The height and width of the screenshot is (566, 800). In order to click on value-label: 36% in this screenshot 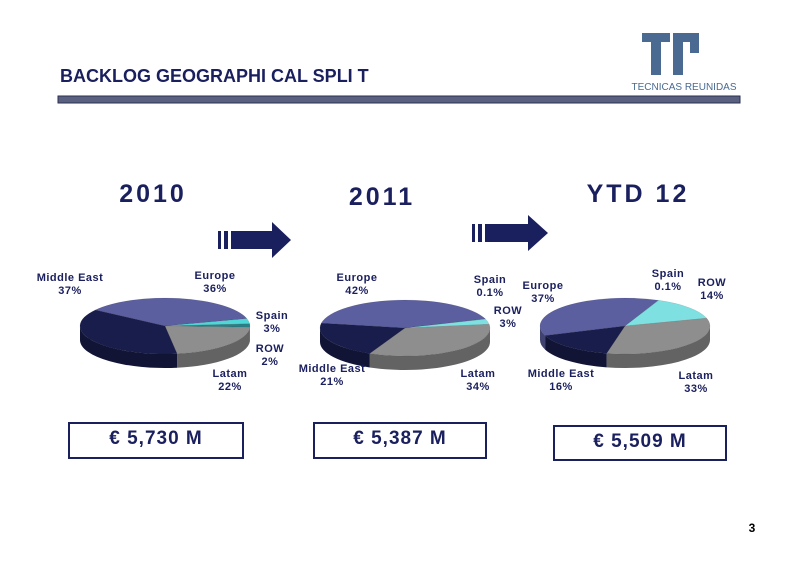, I will do `click(215, 289)`.